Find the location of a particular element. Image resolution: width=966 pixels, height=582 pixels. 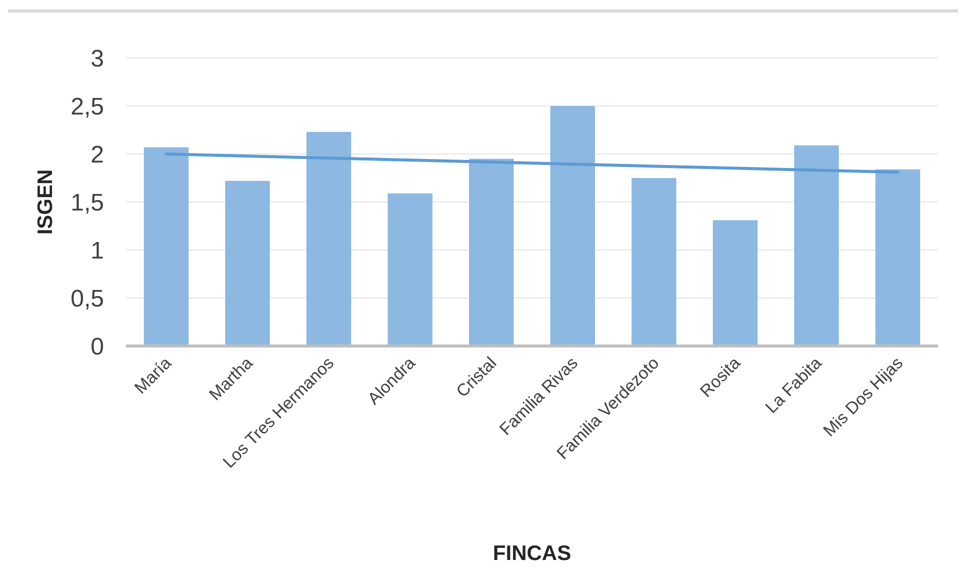

y-tick-label: 1 is located at coordinates (97, 250).